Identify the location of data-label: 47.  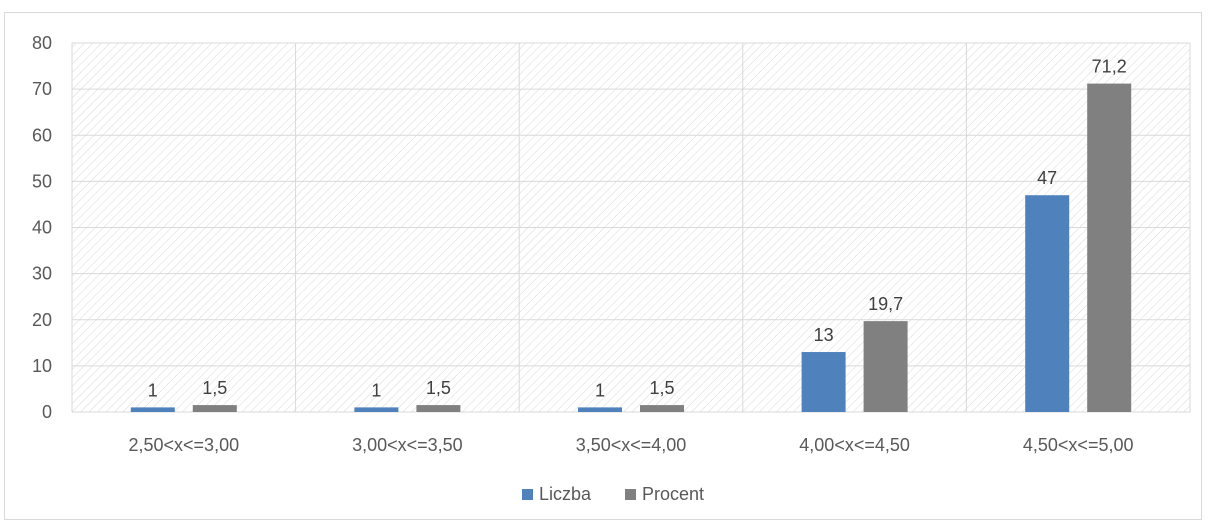
(1047, 178).